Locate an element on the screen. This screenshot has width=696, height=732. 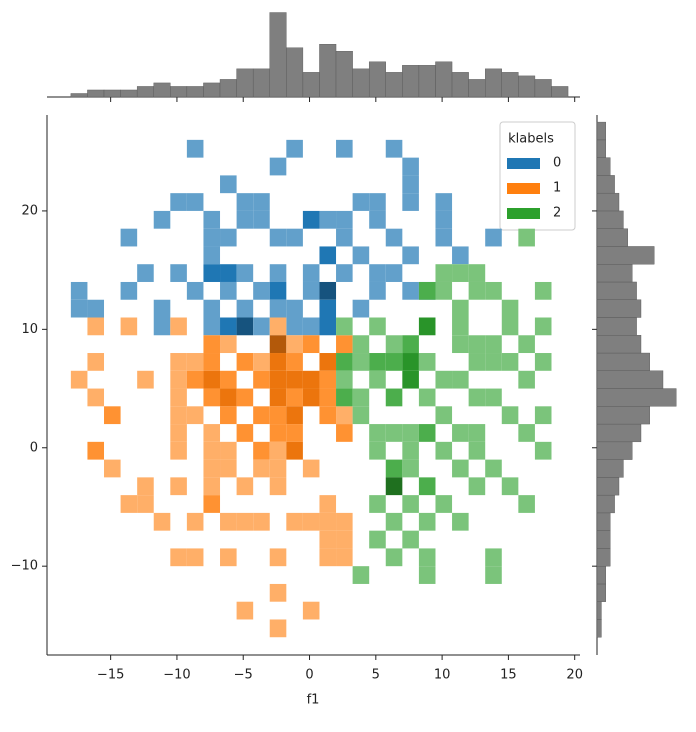
y-tick-label: 10 is located at coordinates (29, 329).